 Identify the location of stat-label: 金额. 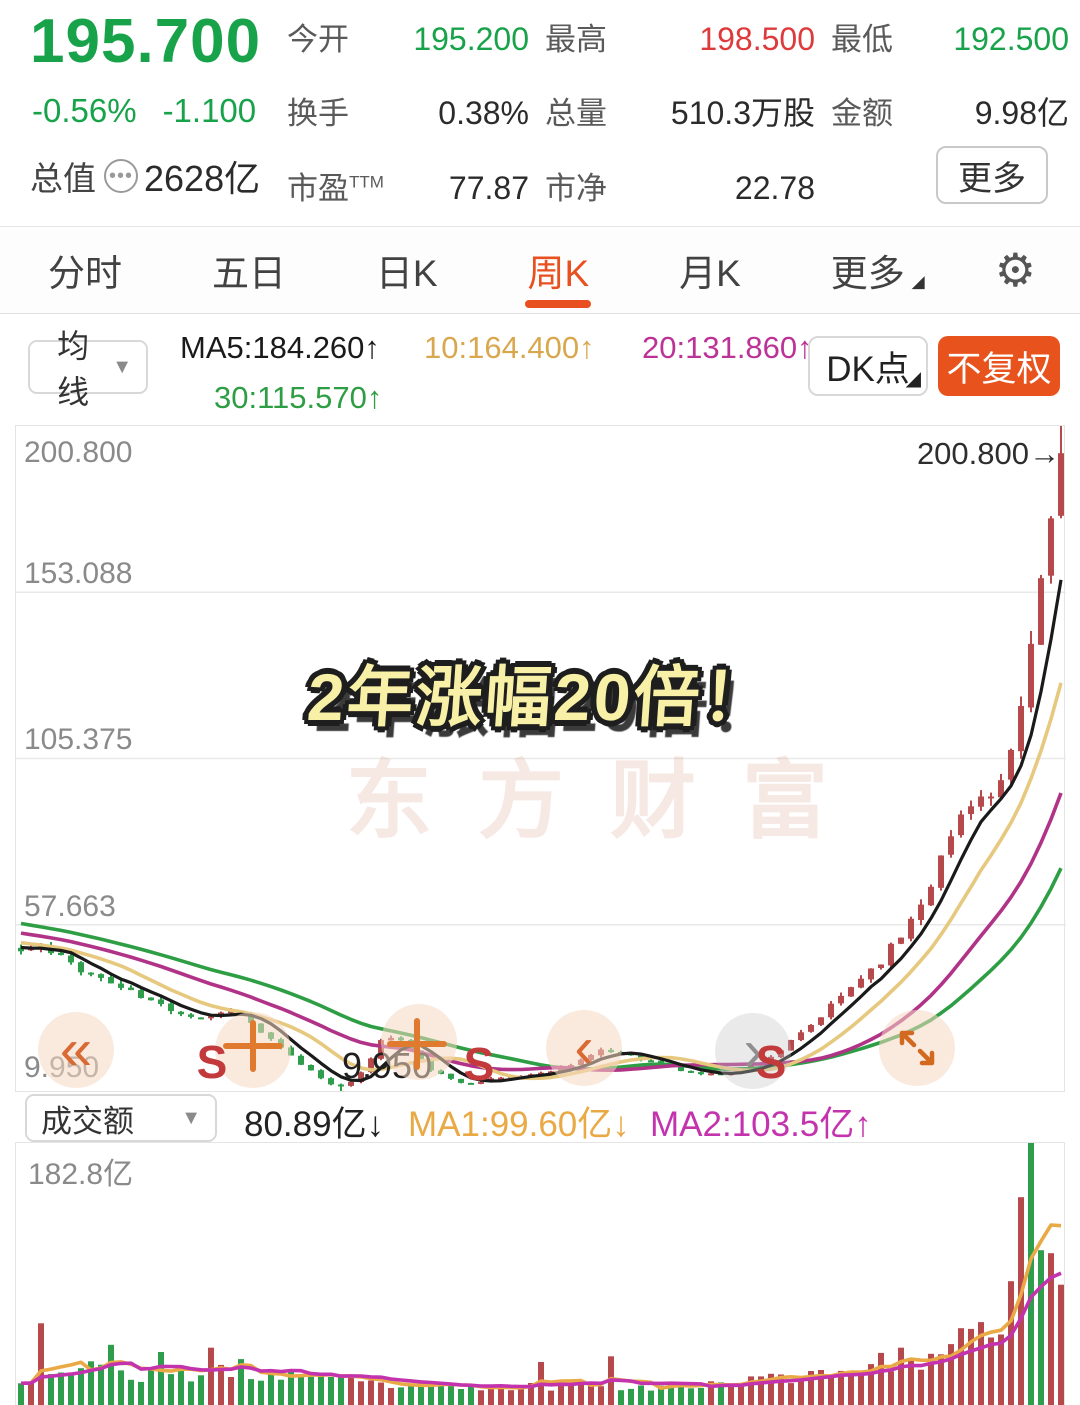
(862, 113).